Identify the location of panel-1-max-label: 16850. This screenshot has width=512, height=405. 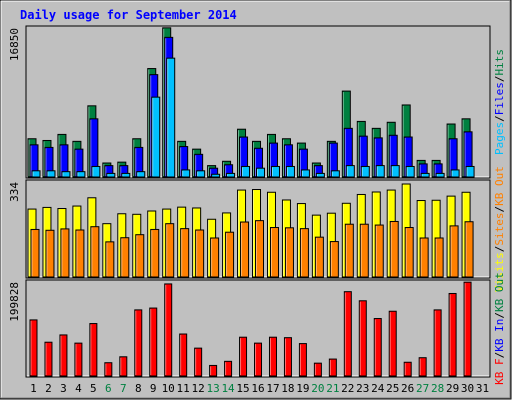
(14, 44).